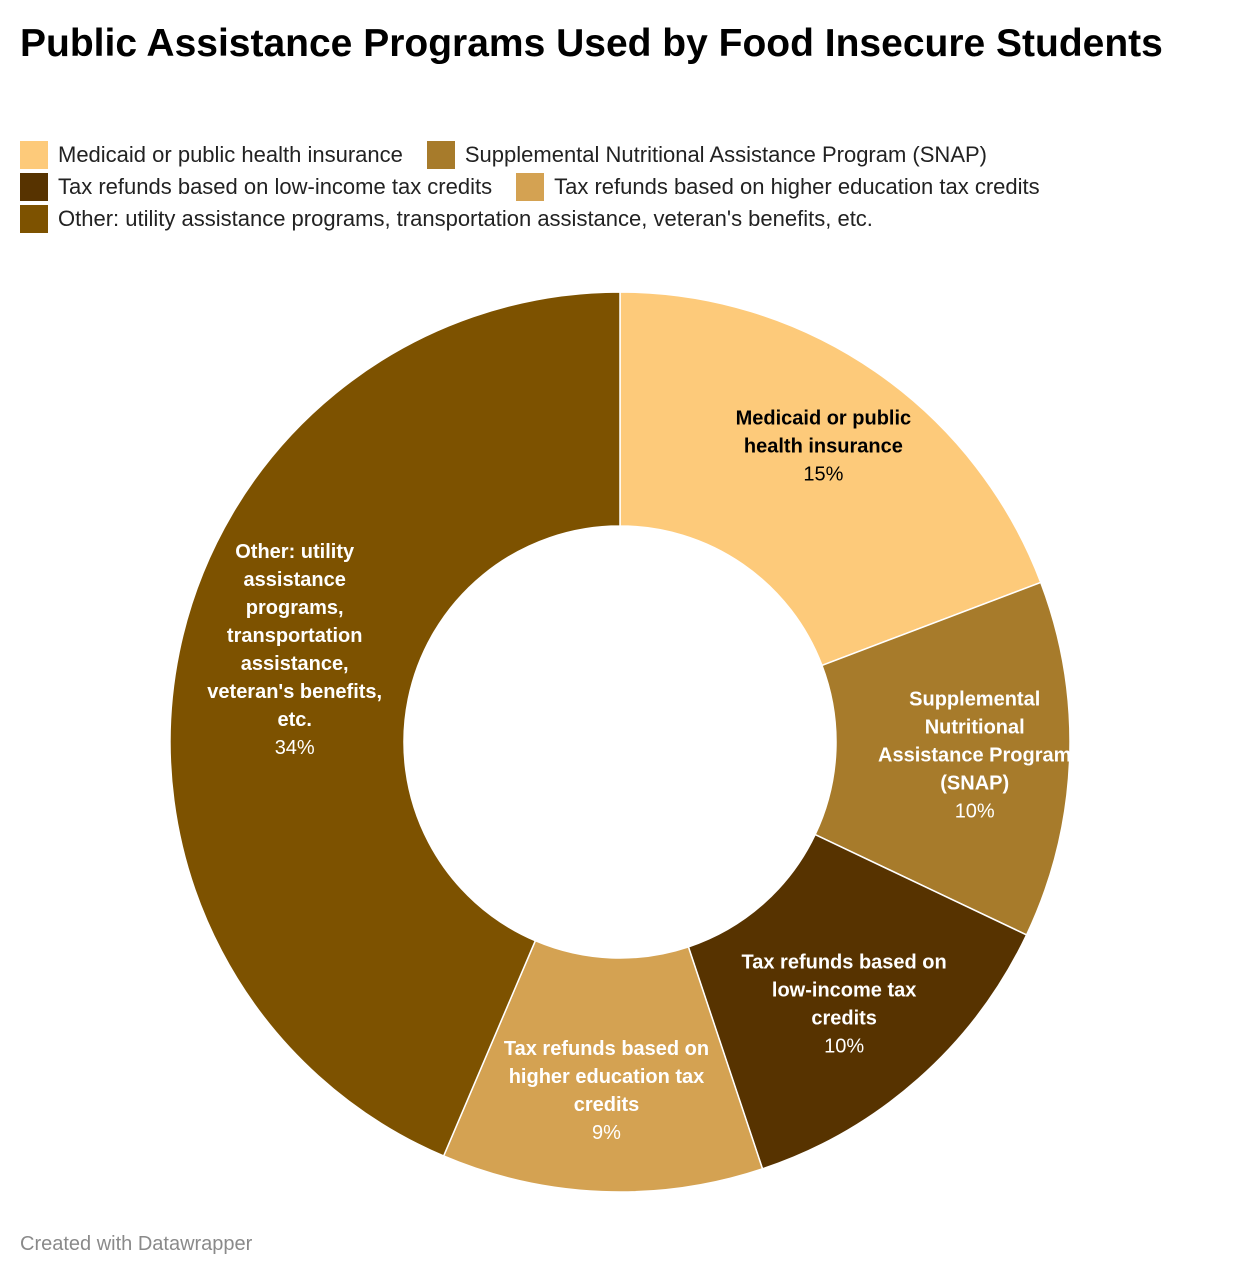  What do you see at coordinates (974, 700) in the screenshot?
I see `slice-label-name-line: Supplemental` at bounding box center [974, 700].